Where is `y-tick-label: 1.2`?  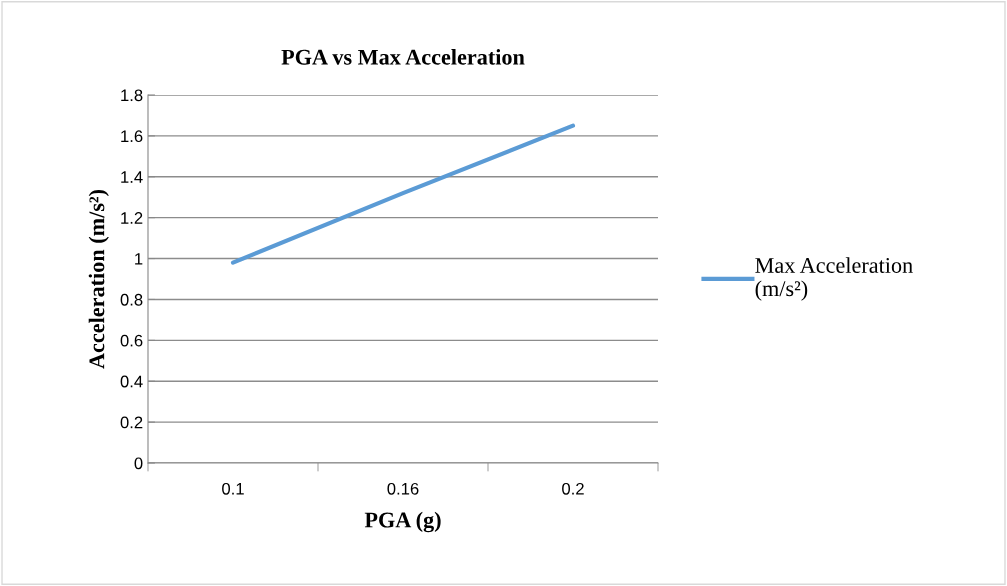
y-tick-label: 1.2 is located at coordinates (132, 218).